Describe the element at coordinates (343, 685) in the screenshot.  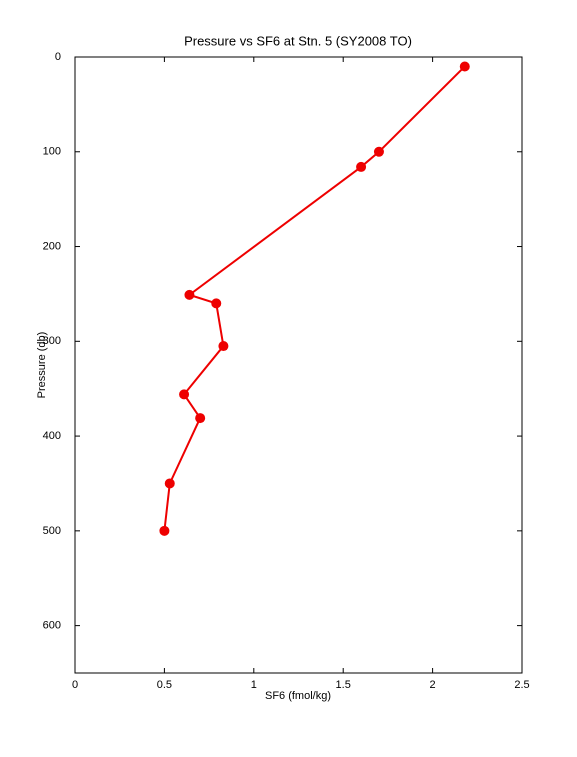
I see `x-tick-label: 1.5` at that location.